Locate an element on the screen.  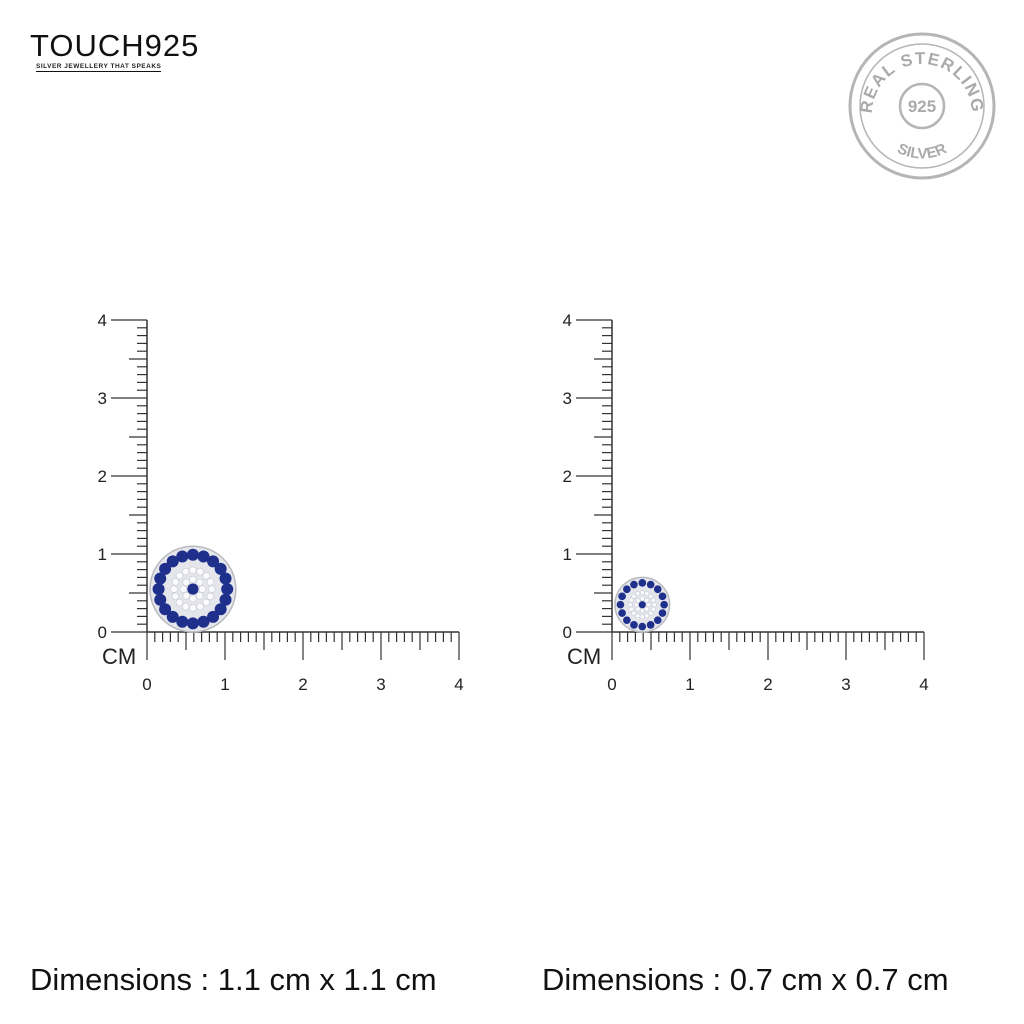
x-tick-label: 0 is located at coordinates (611, 684).